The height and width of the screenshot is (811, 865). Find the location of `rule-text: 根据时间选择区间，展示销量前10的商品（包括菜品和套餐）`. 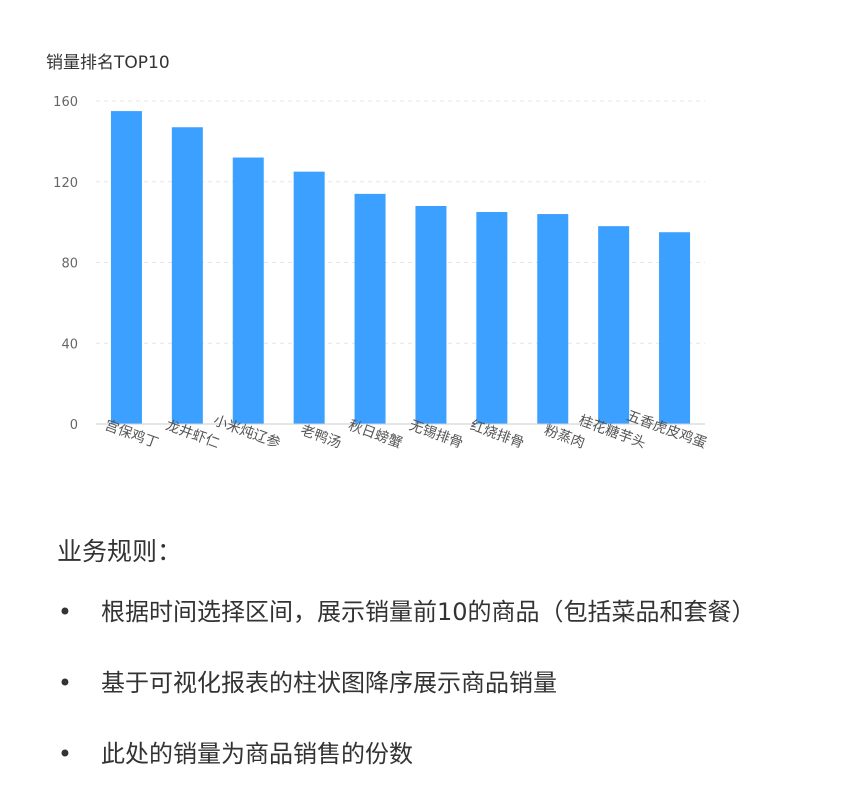

rule-text: 根据时间选择区间，展示销量前10的商品（包括菜品和套餐） is located at coordinates (428, 612).